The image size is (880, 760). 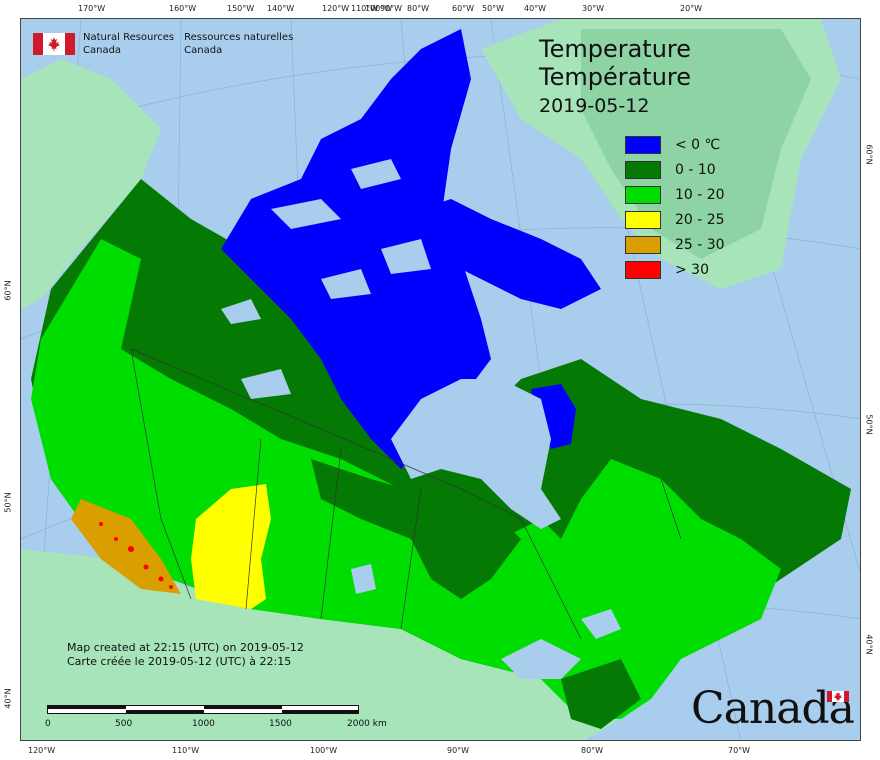 I want to click on top-tick-20w: 20°W, so click(x=691, y=8).